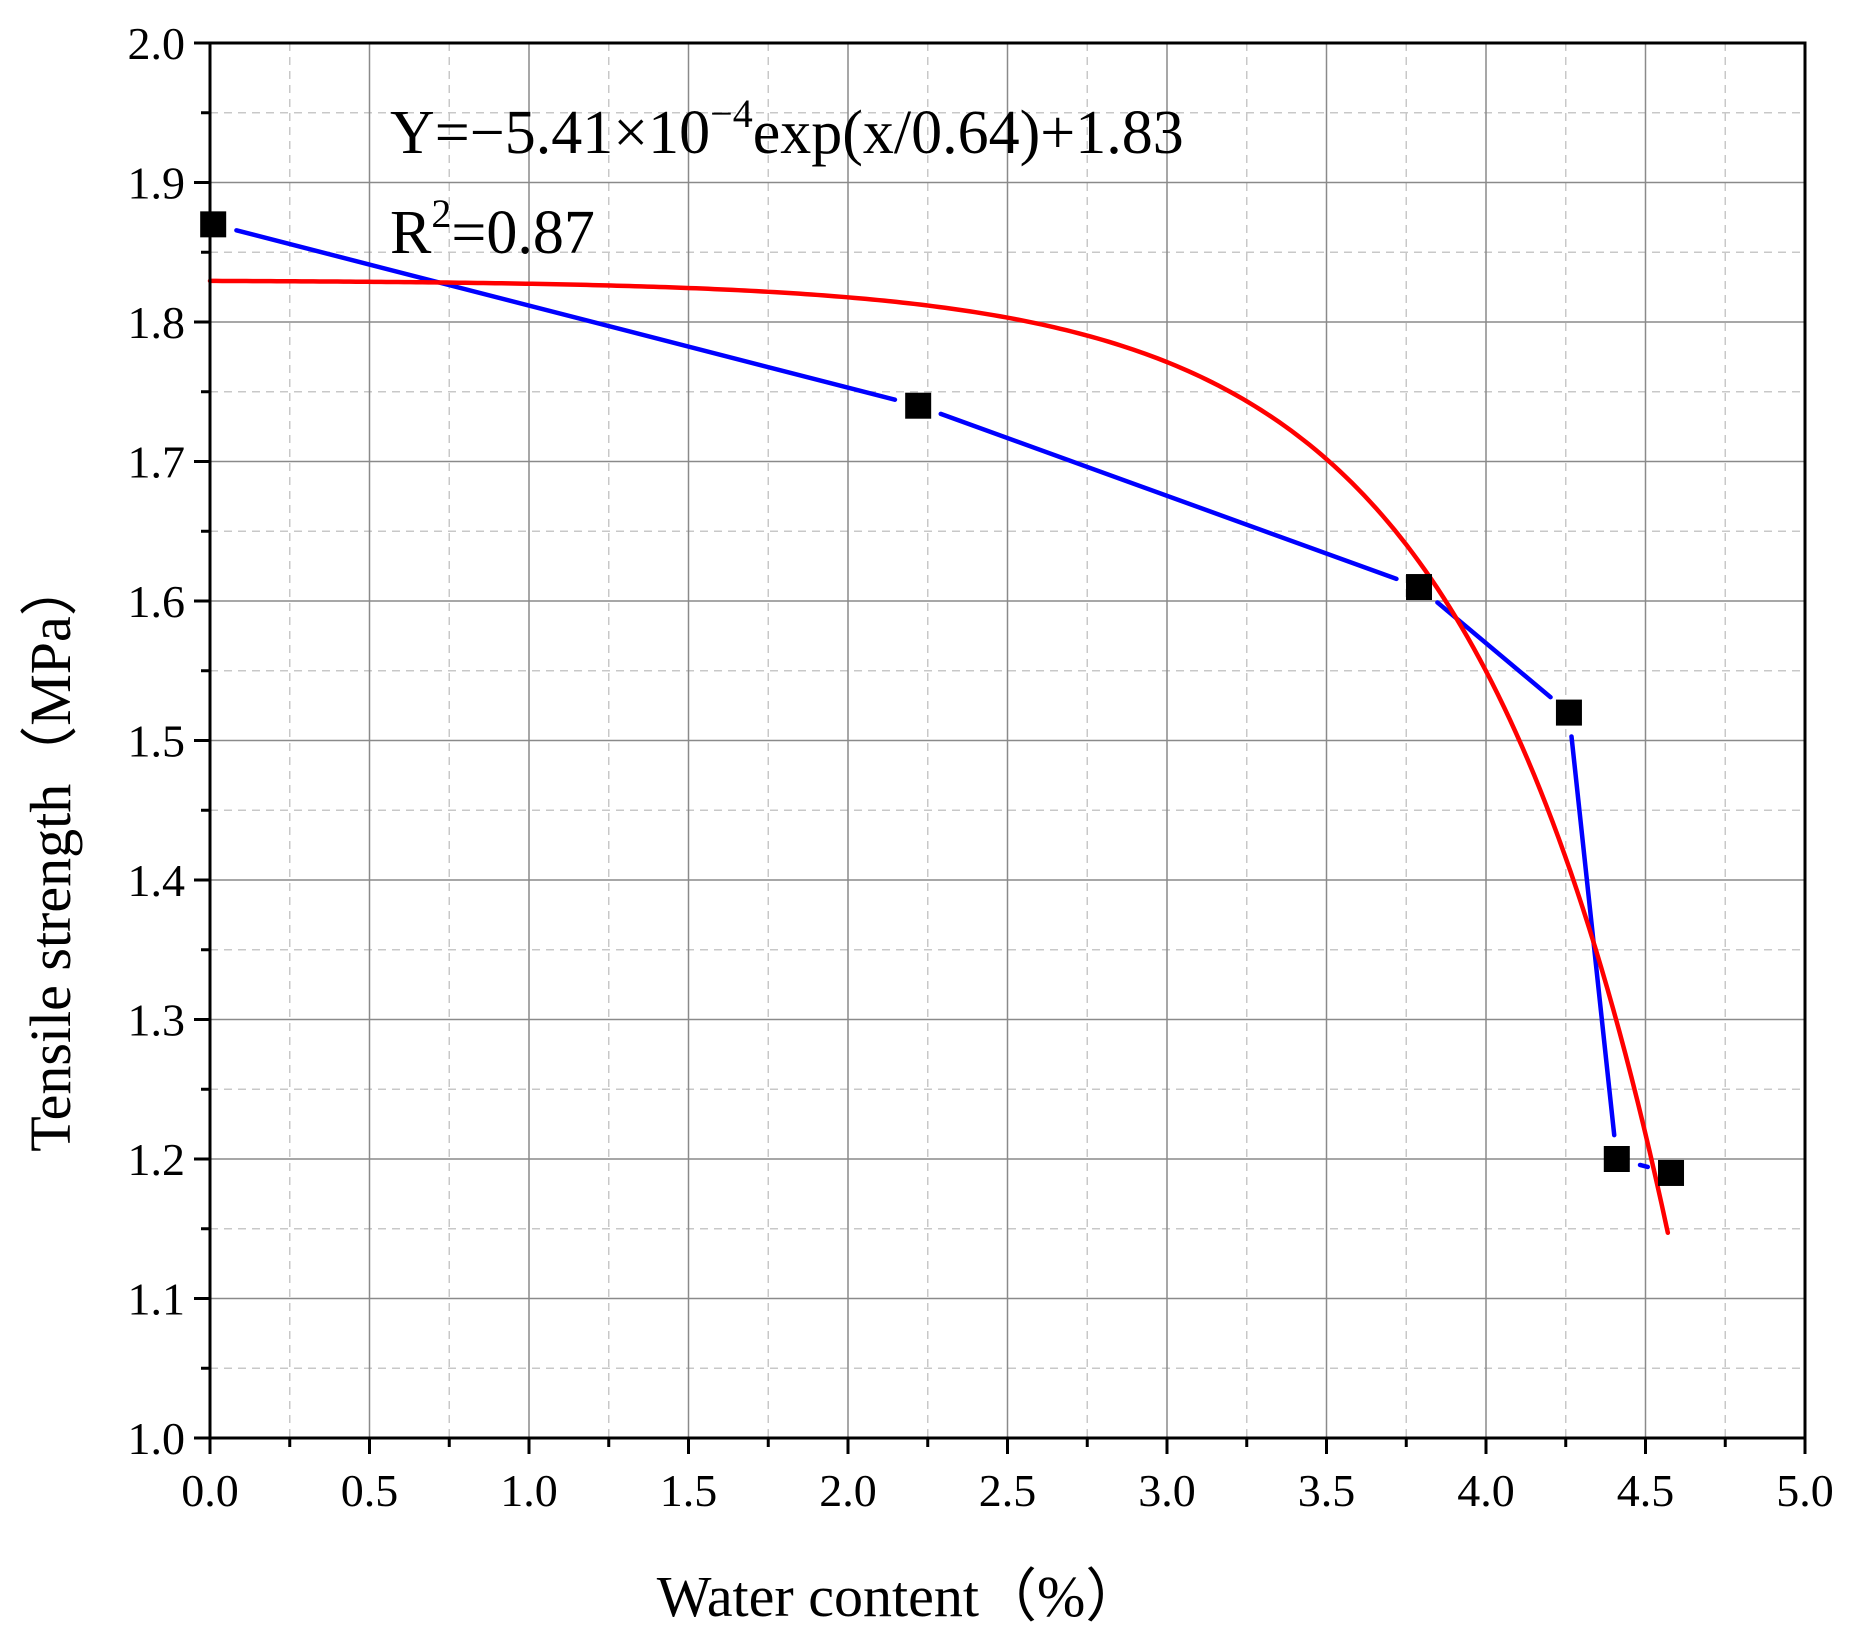  I want to click on y-tick-label: 1.9, so click(157, 183).